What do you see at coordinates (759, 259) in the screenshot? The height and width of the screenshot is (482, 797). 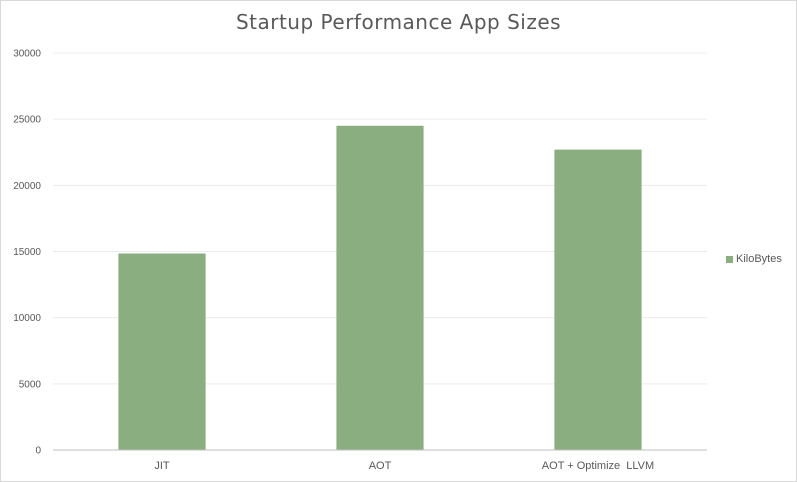 I see `legend-label: KiloBytes` at bounding box center [759, 259].